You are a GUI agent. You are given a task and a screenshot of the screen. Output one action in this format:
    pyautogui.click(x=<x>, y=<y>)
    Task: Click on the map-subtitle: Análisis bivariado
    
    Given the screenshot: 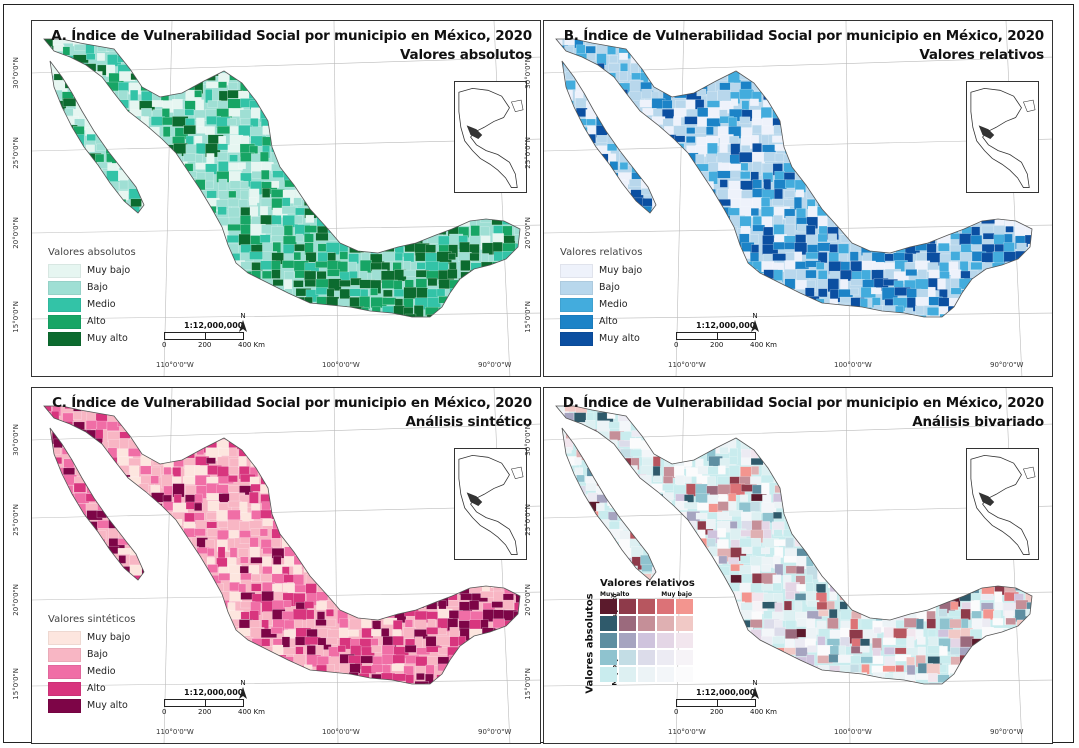 What is the action you would take?
    pyautogui.click(x=978, y=422)
    